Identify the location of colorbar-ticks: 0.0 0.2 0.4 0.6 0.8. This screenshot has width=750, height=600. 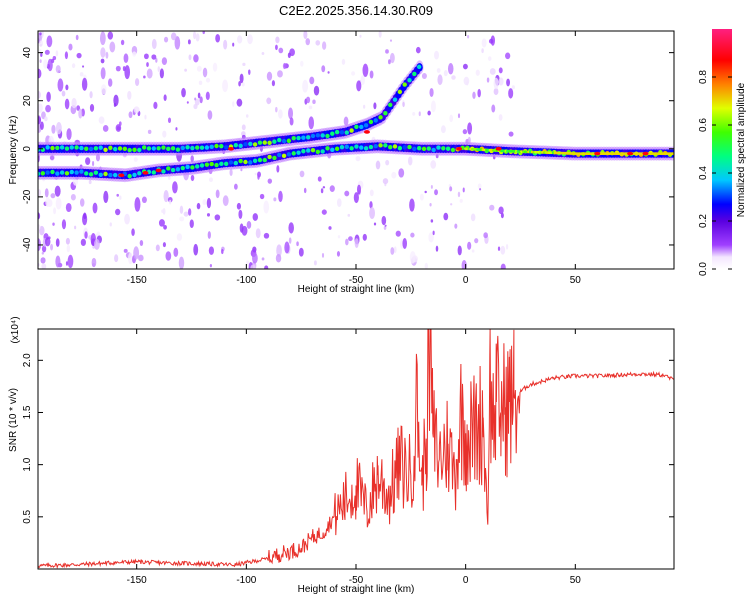
(715, 173).